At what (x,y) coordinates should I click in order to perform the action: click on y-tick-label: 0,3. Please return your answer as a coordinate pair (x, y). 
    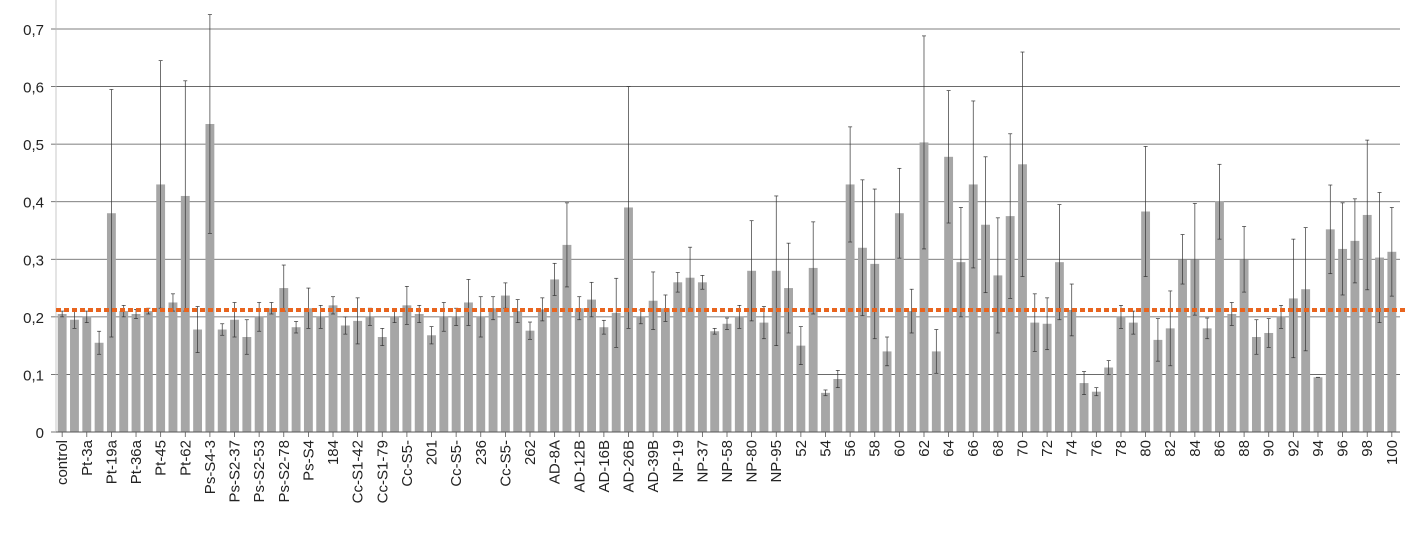
    Looking at the image, I should click on (33, 260).